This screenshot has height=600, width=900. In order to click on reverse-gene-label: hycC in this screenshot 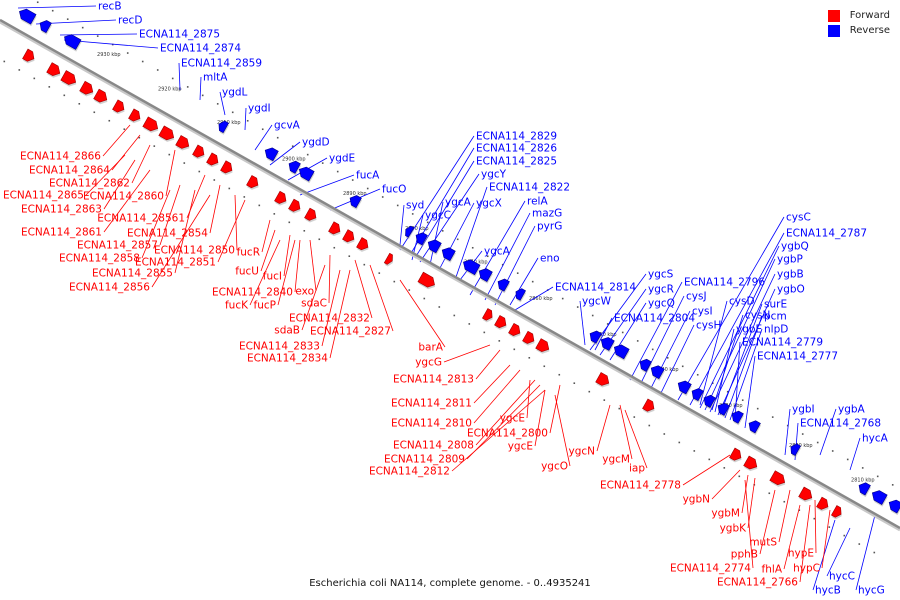, I will do `click(842, 577)`.